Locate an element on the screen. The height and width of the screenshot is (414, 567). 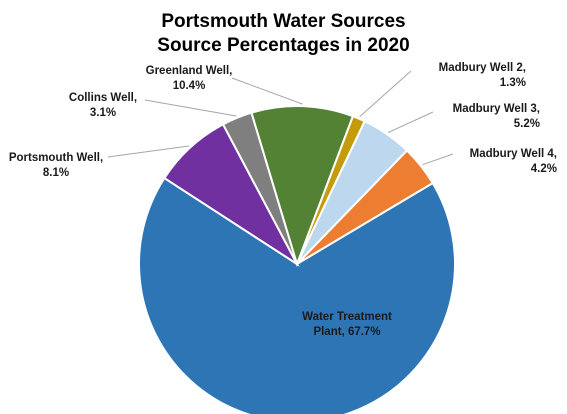
data-label-greenland-well: Greenland Well, 10.4% is located at coordinates (189, 78).